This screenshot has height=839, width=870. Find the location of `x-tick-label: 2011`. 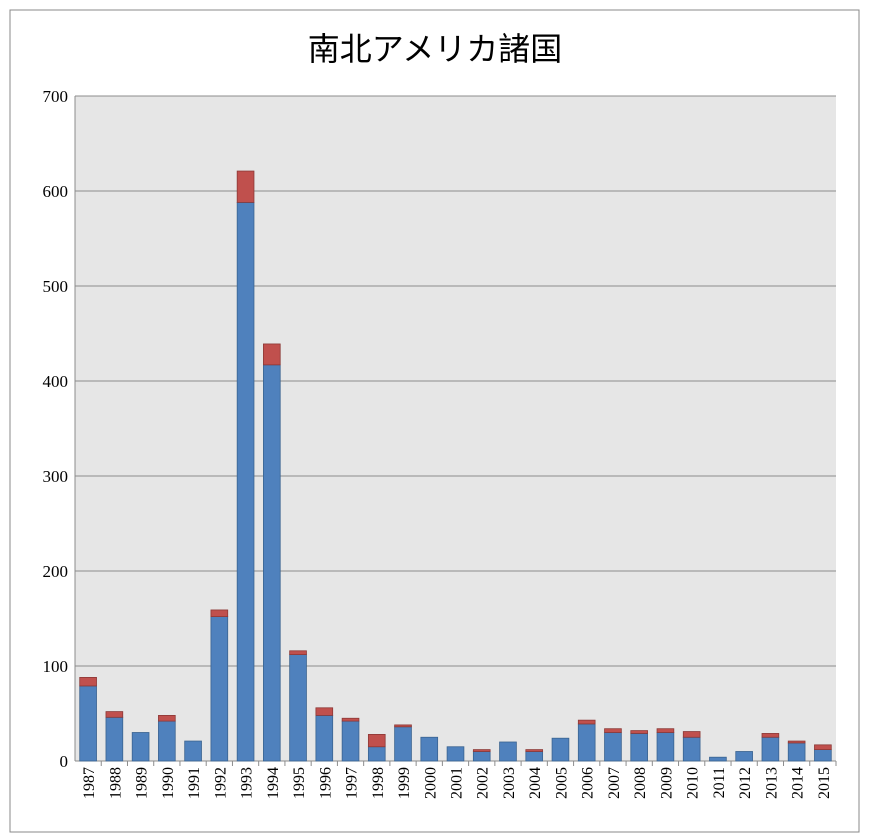

x-tick-label: 2011 is located at coordinates (719, 782).